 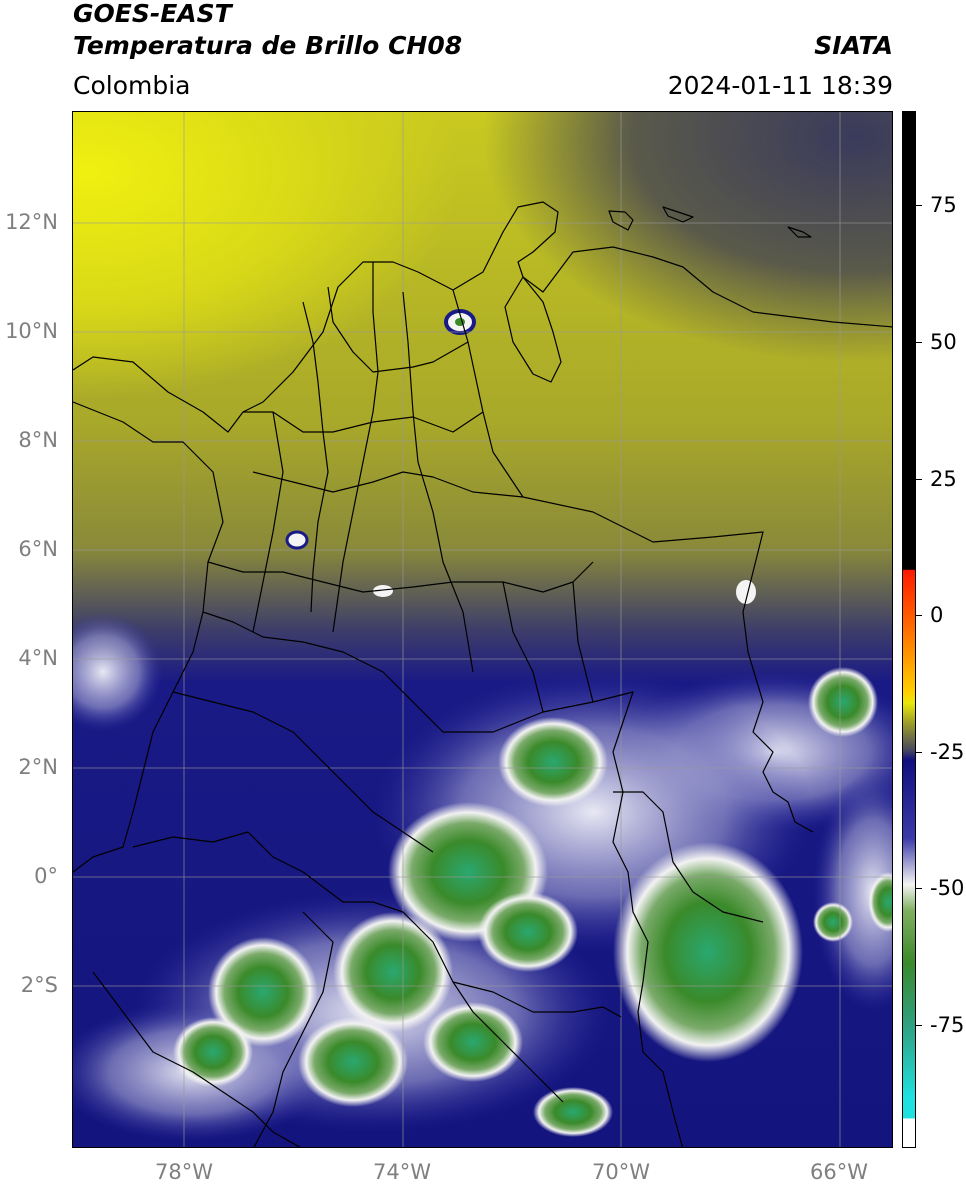 What do you see at coordinates (853, 45) in the screenshot?
I see `brand-label: SIATA` at bounding box center [853, 45].